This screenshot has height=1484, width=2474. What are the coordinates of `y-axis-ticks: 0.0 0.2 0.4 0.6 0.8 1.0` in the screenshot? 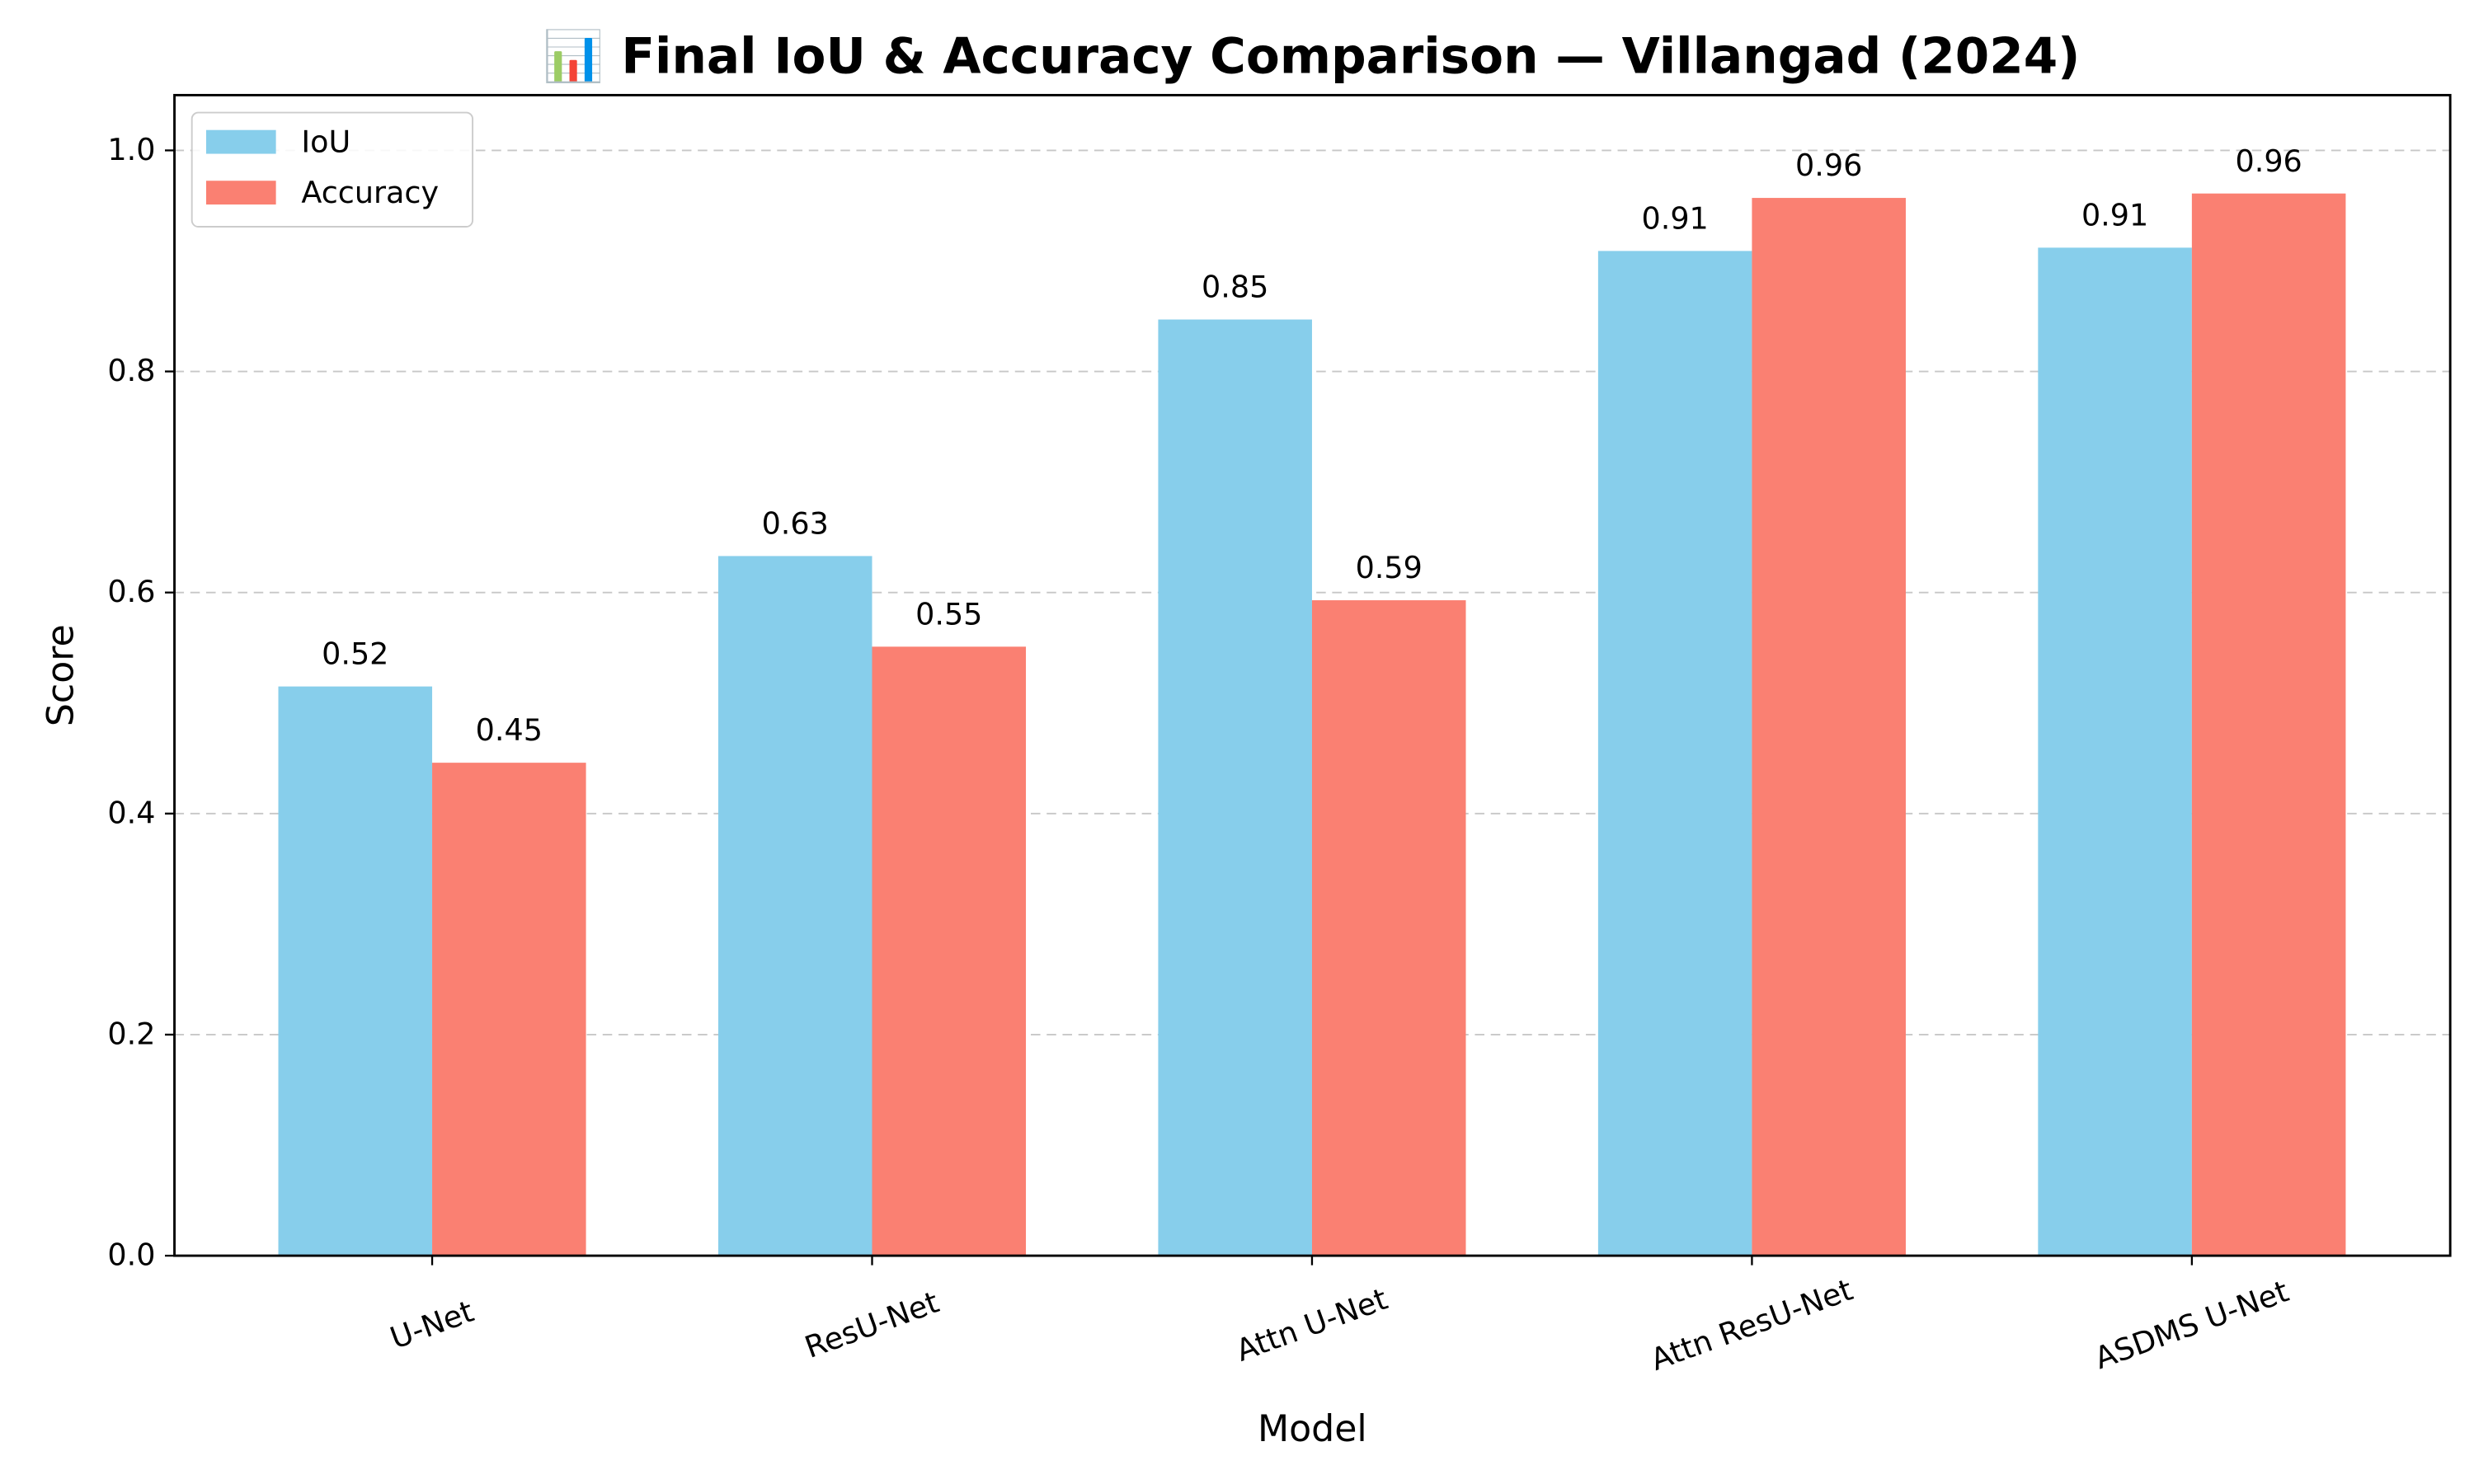 It's located at (141, 702).